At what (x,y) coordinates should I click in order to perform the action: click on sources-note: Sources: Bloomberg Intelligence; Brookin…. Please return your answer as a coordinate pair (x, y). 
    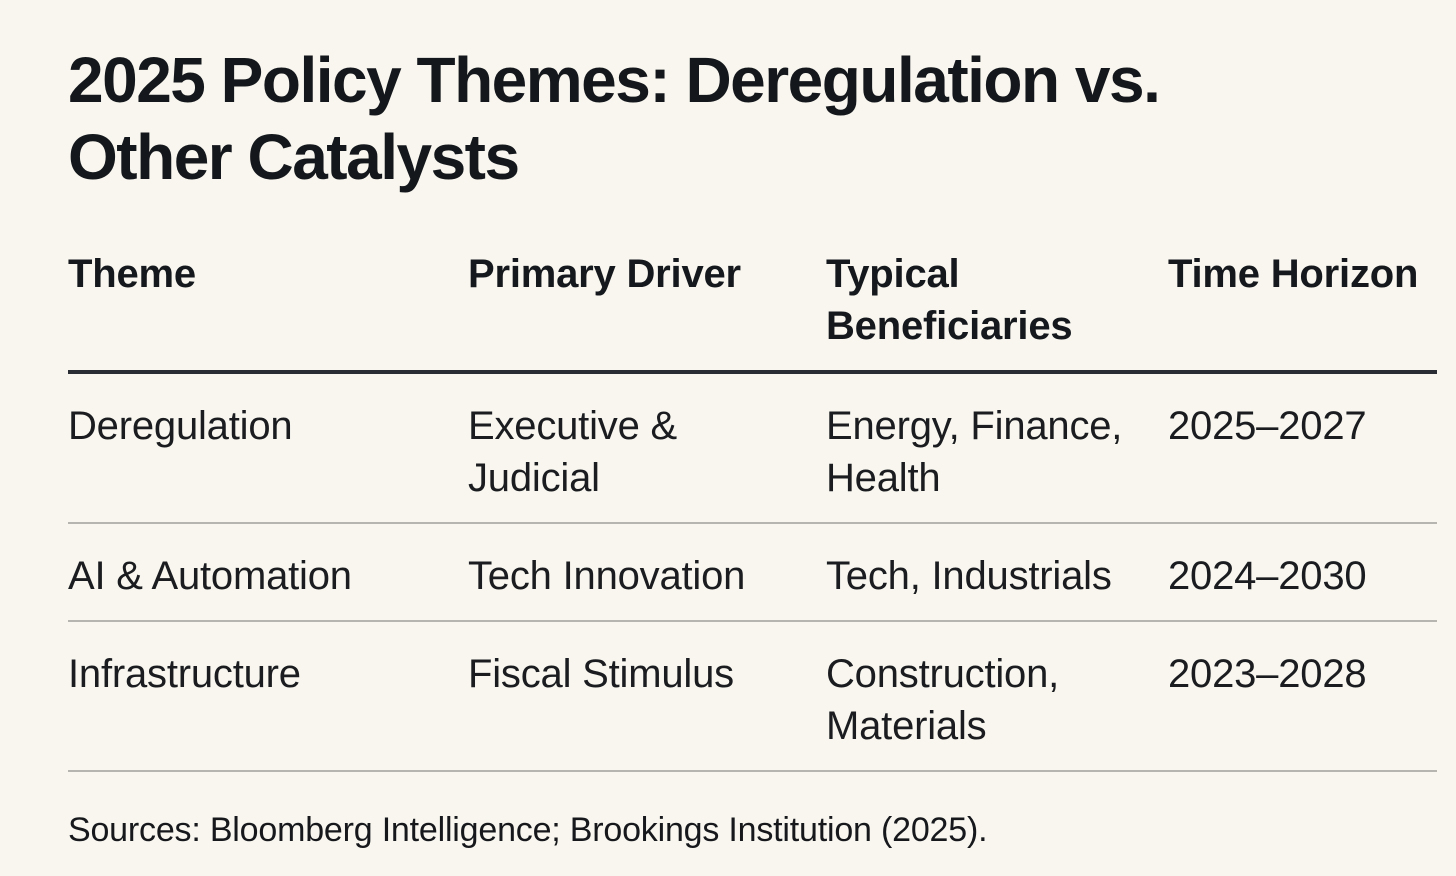
    Looking at the image, I should click on (528, 829).